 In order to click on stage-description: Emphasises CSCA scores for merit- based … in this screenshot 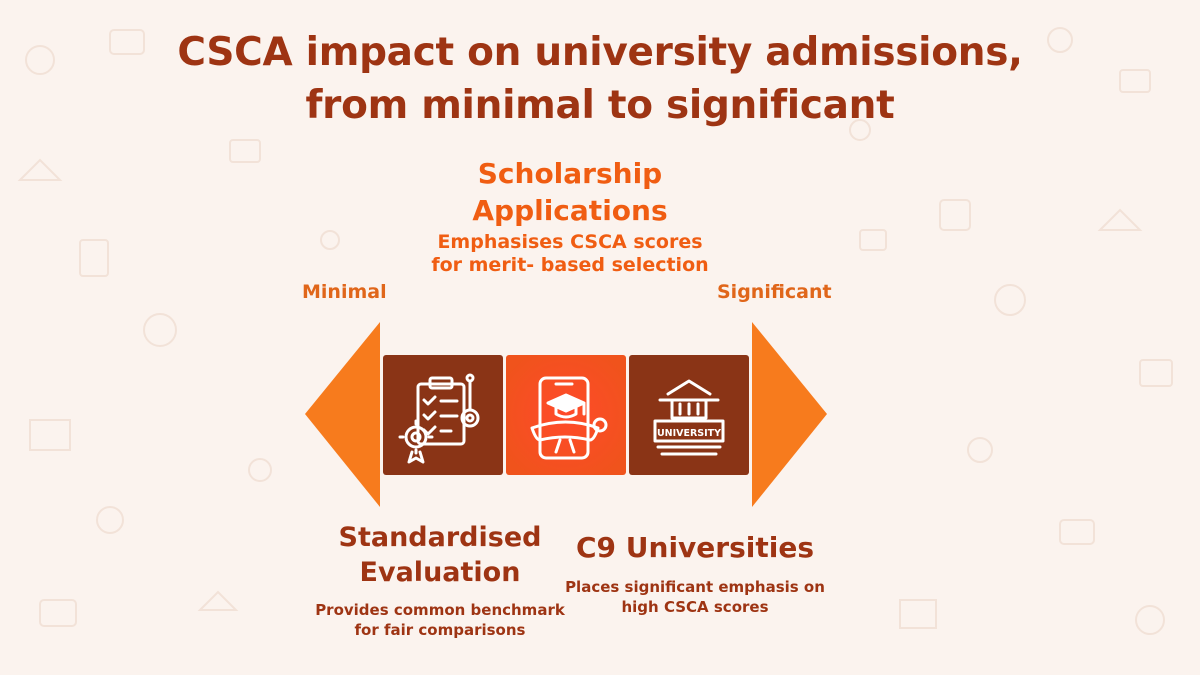, I will do `click(570, 253)`.